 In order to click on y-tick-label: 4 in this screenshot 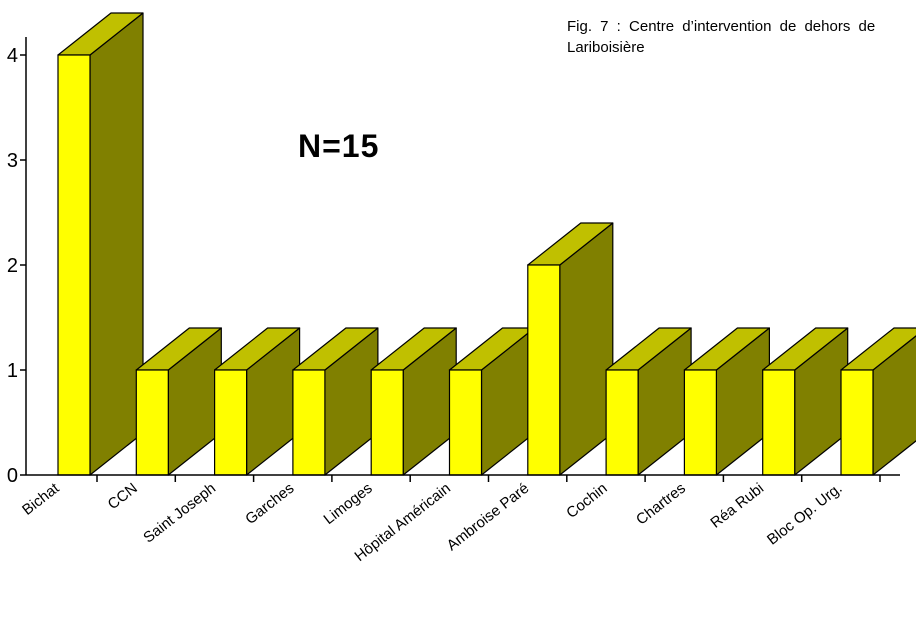, I will do `click(12, 56)`.